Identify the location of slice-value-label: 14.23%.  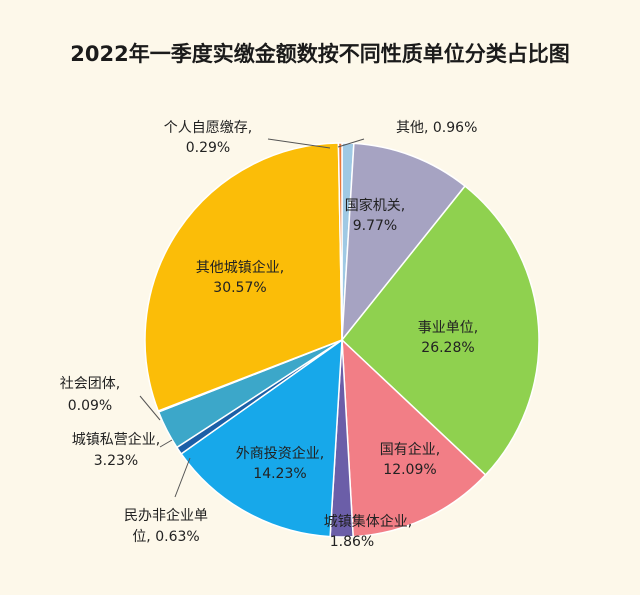
(279, 474).